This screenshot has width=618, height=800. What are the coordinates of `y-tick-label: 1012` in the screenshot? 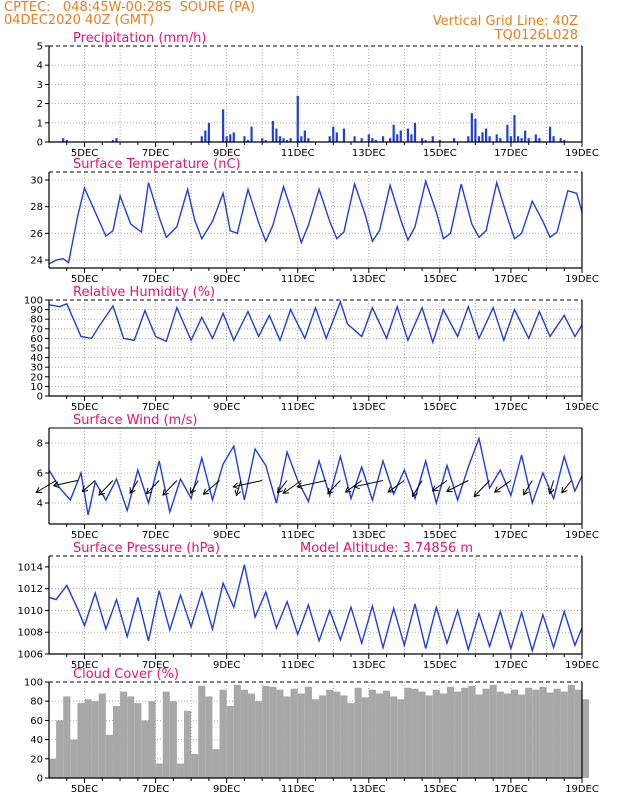 It's located at (30, 589).